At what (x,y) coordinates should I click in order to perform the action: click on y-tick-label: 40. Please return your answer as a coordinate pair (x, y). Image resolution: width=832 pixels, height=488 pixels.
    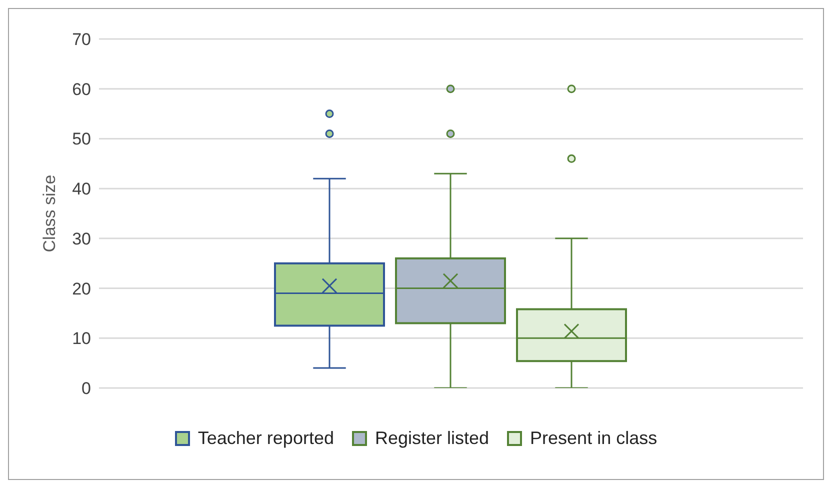
    Looking at the image, I should click on (81, 189).